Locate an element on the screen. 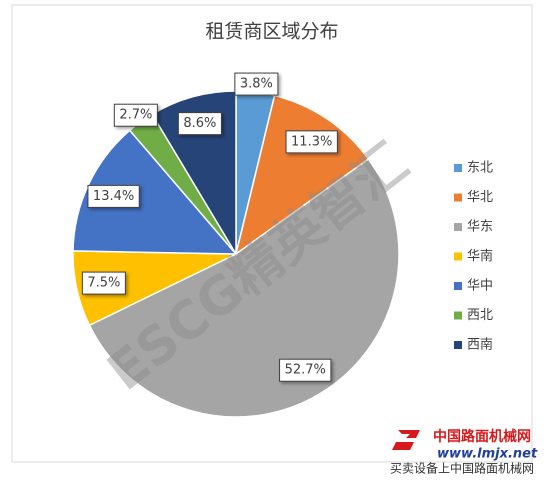  data-label-text: 8.6% is located at coordinates (199, 123).